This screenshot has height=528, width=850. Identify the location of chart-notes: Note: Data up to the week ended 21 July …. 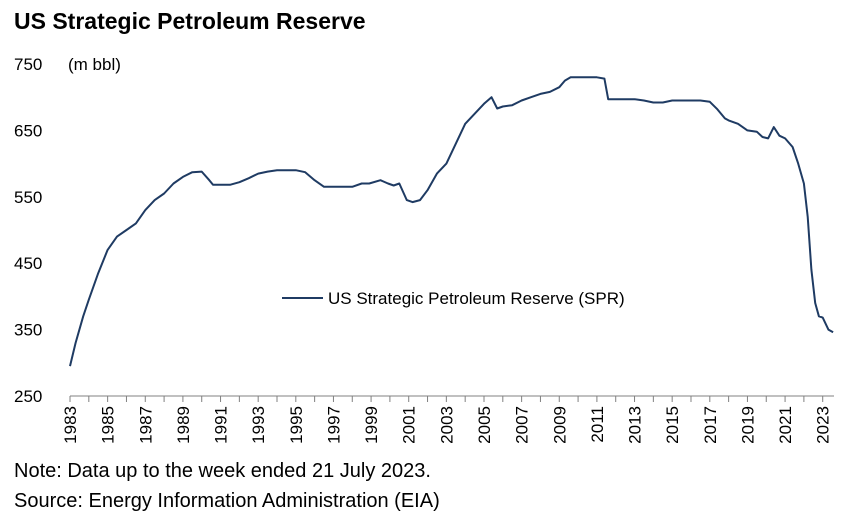
(227, 486).